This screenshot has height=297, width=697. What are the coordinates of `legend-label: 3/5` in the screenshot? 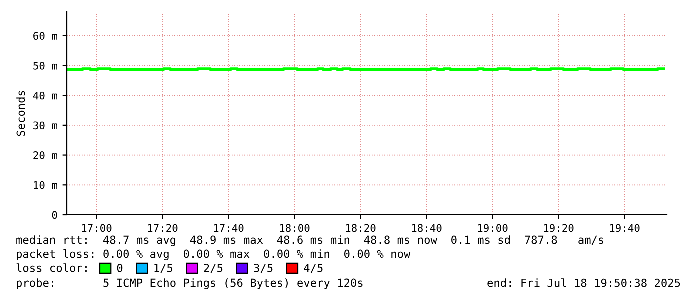 It's located at (263, 269).